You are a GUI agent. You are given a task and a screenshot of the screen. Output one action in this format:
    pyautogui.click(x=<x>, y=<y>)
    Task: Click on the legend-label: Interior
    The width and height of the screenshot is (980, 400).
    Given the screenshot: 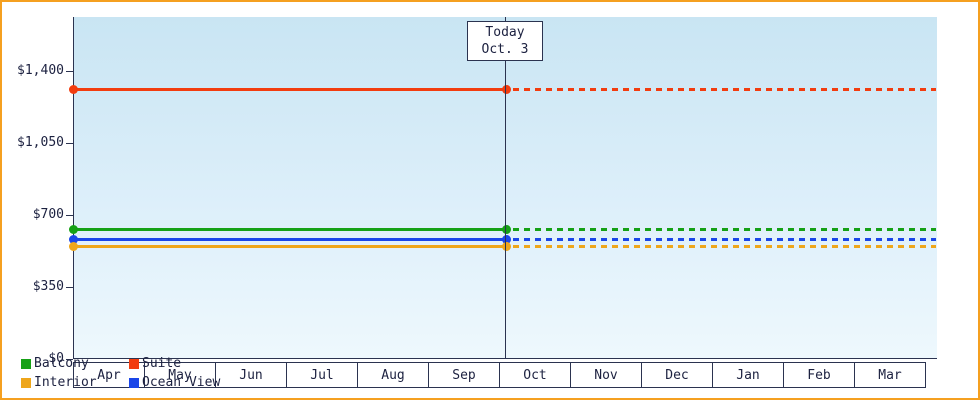 What is the action you would take?
    pyautogui.click(x=65, y=382)
    